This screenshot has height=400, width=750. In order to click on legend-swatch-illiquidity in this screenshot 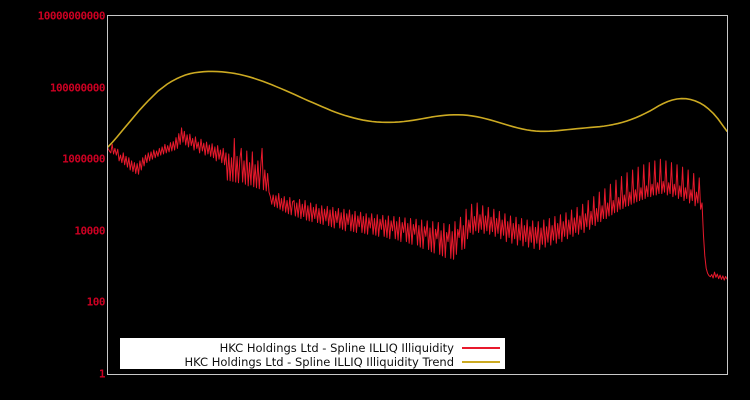, I will do `click(481, 347)`.